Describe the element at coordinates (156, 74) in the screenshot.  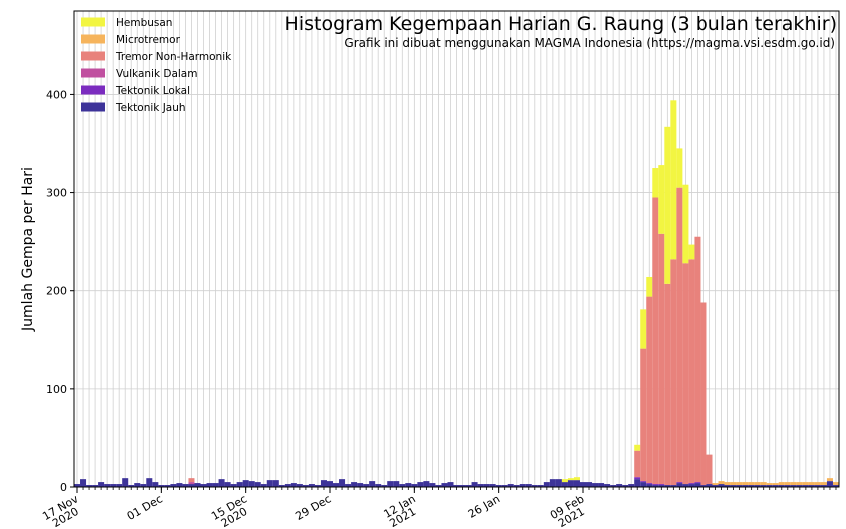
I see `legend-label: Vulkanik Dalam` at that location.